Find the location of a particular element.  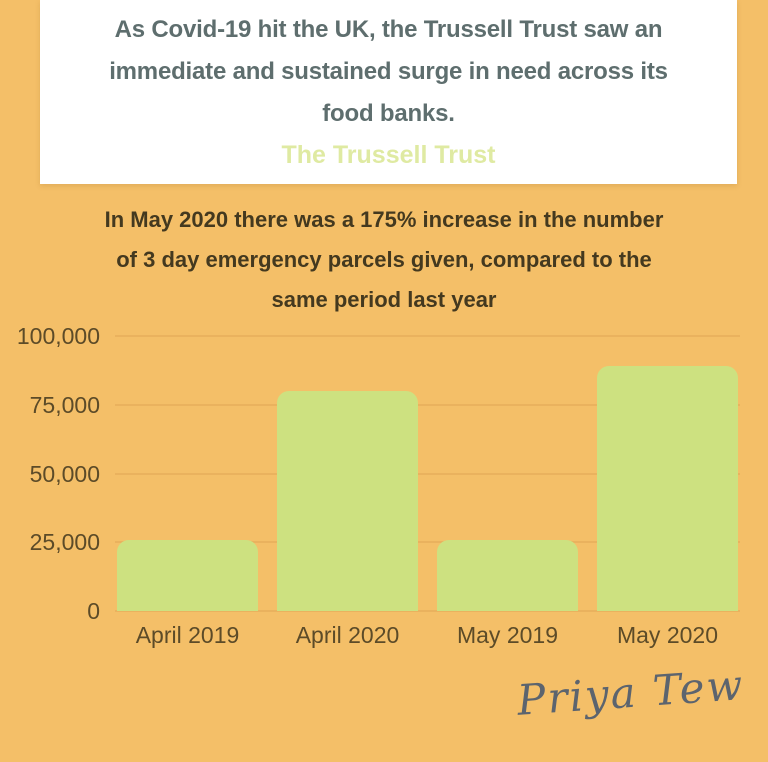

y-tick-label-75000: 75,000 is located at coordinates (64, 404).